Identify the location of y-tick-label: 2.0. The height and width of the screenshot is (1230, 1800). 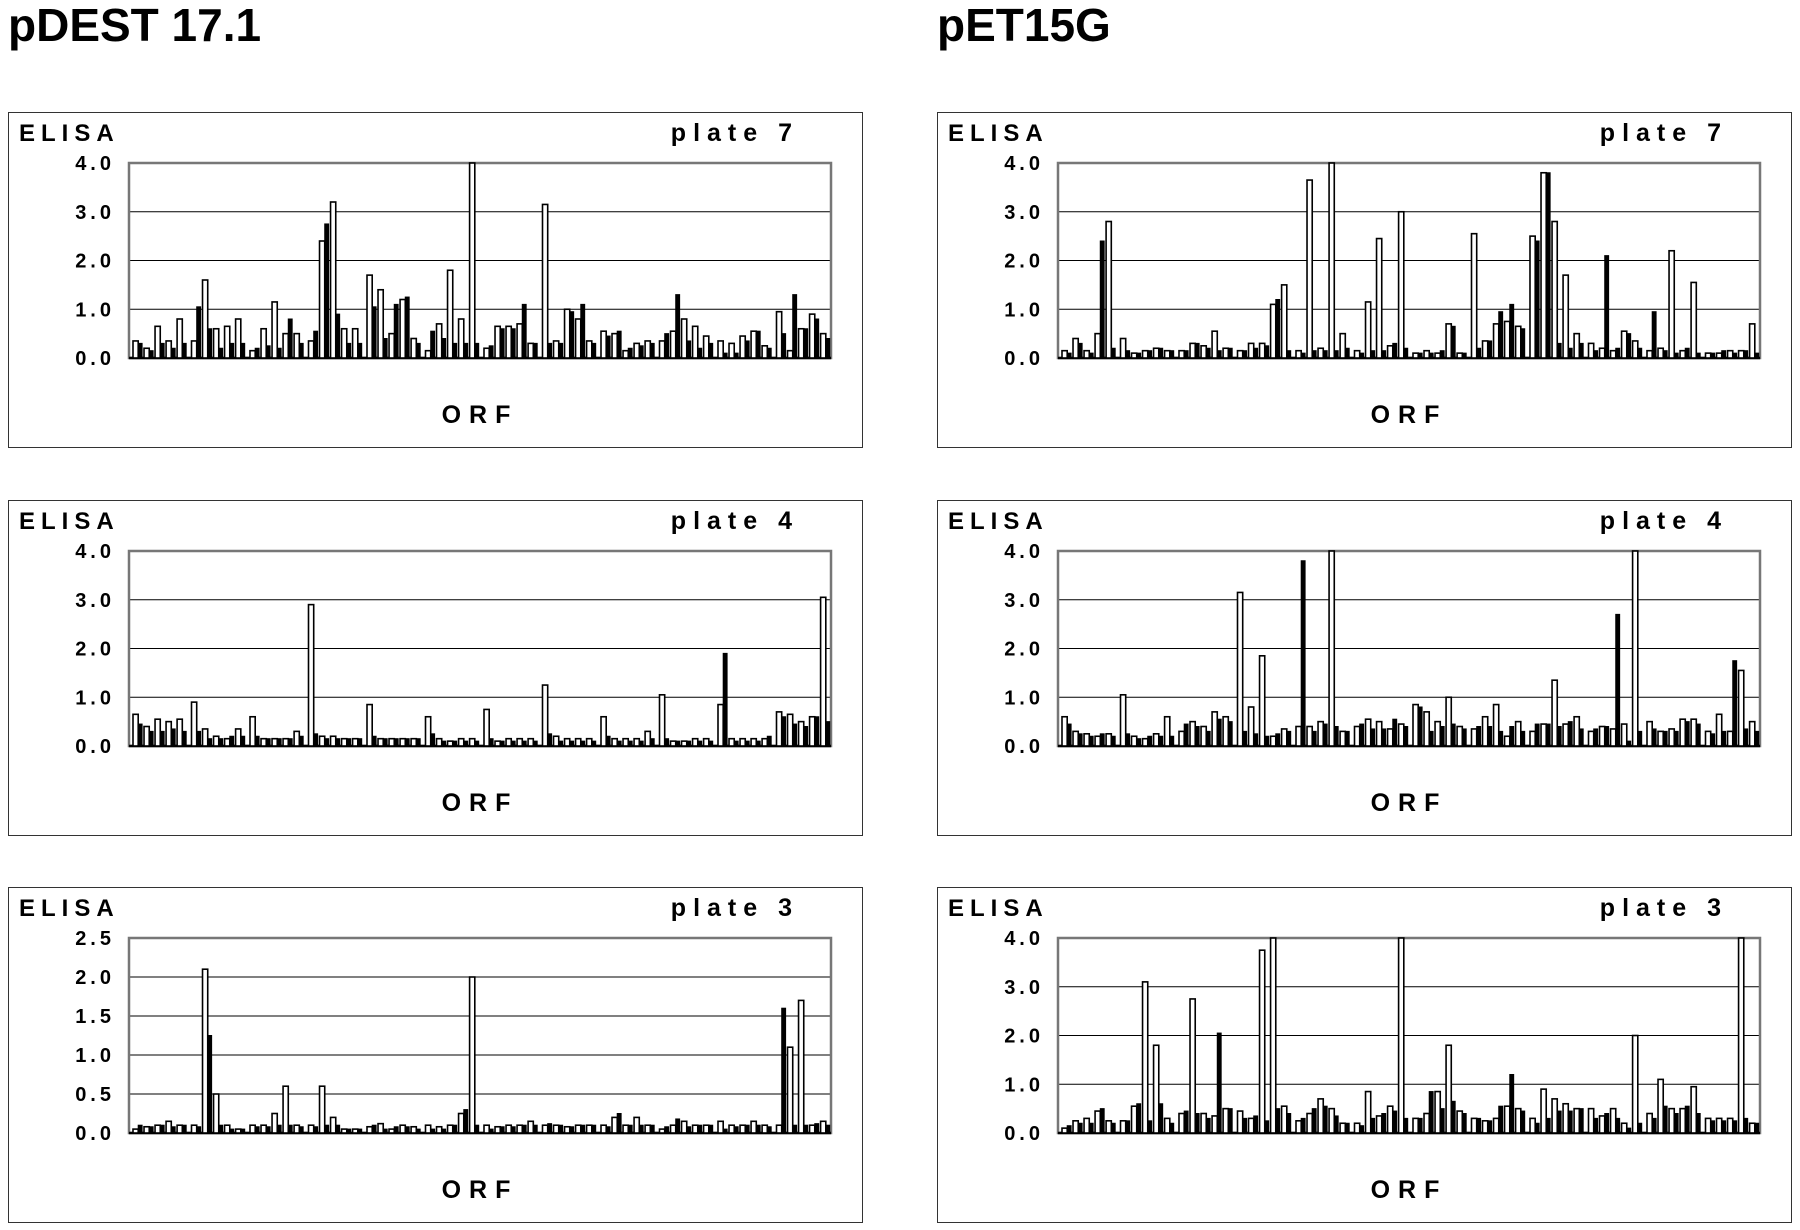
(95, 650).